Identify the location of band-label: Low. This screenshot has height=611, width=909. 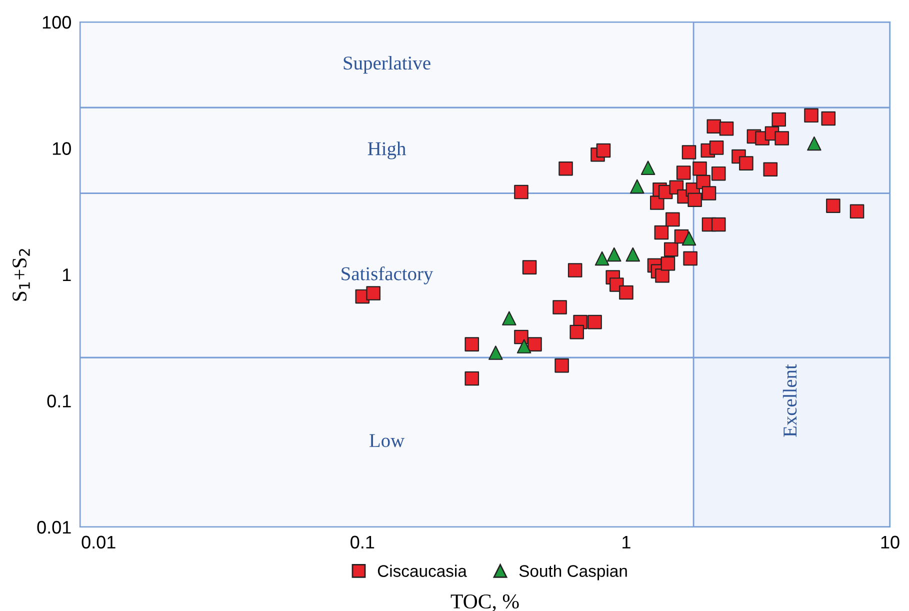
(387, 441).